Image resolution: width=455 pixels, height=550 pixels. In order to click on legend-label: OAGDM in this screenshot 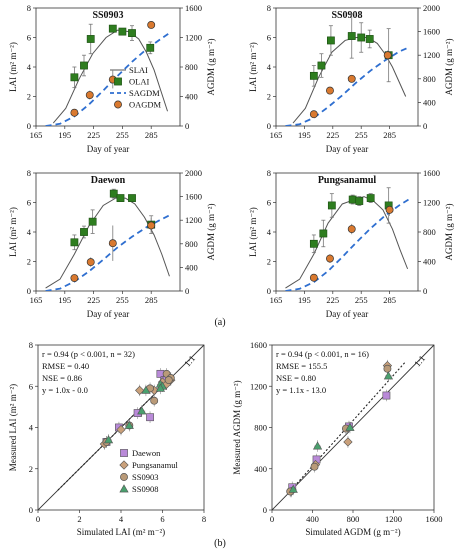, I will do `click(145, 105)`.